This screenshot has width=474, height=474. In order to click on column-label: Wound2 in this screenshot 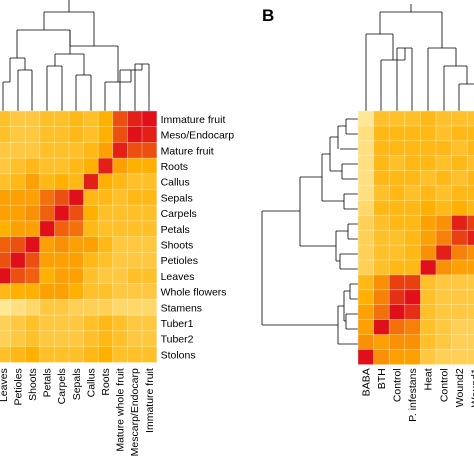, I will do `click(460, 387)`.